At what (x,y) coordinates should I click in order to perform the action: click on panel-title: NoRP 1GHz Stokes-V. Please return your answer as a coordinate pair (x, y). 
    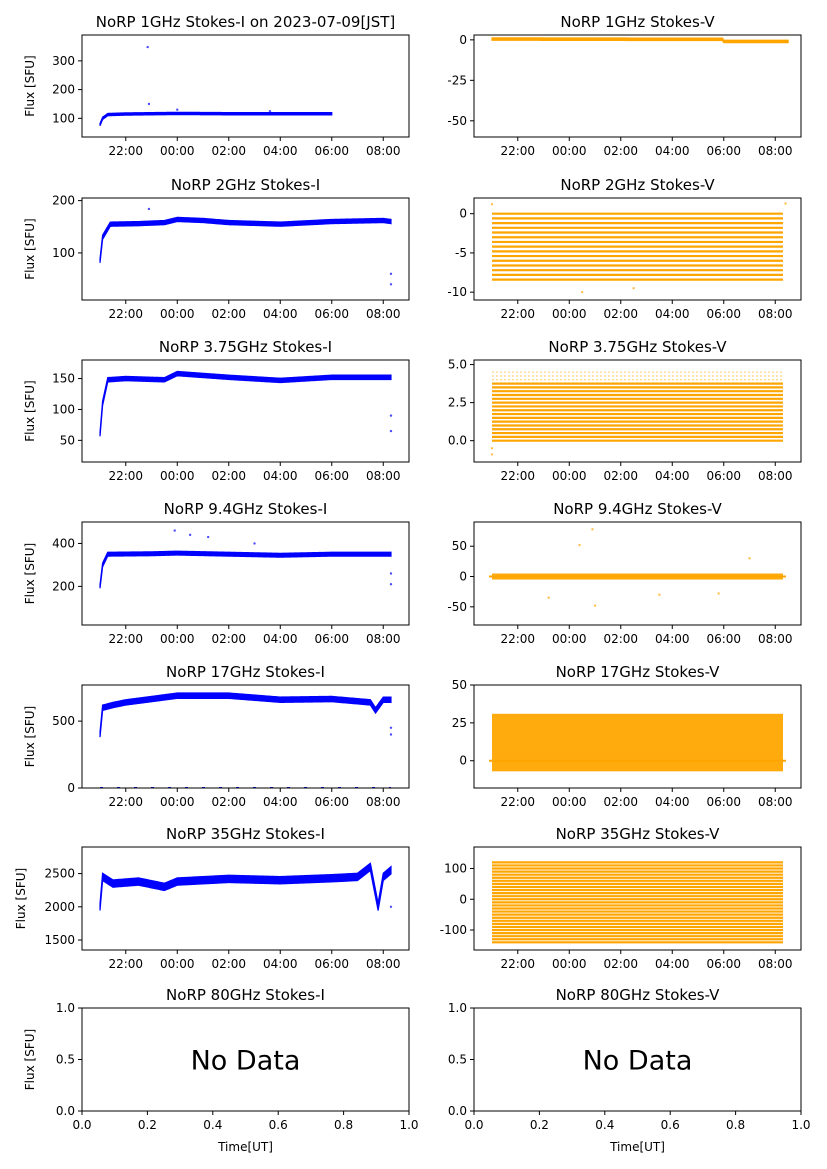
    Looking at the image, I should click on (637, 22).